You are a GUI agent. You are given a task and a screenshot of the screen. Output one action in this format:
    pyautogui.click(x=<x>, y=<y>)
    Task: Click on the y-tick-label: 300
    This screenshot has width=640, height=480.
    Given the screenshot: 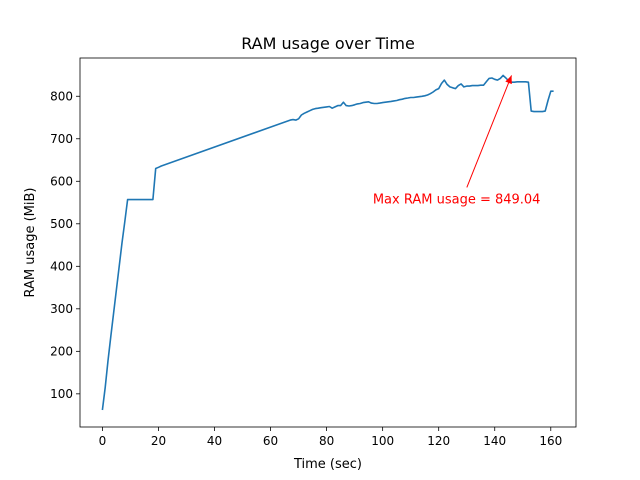 What is the action you would take?
    pyautogui.click(x=61, y=309)
    